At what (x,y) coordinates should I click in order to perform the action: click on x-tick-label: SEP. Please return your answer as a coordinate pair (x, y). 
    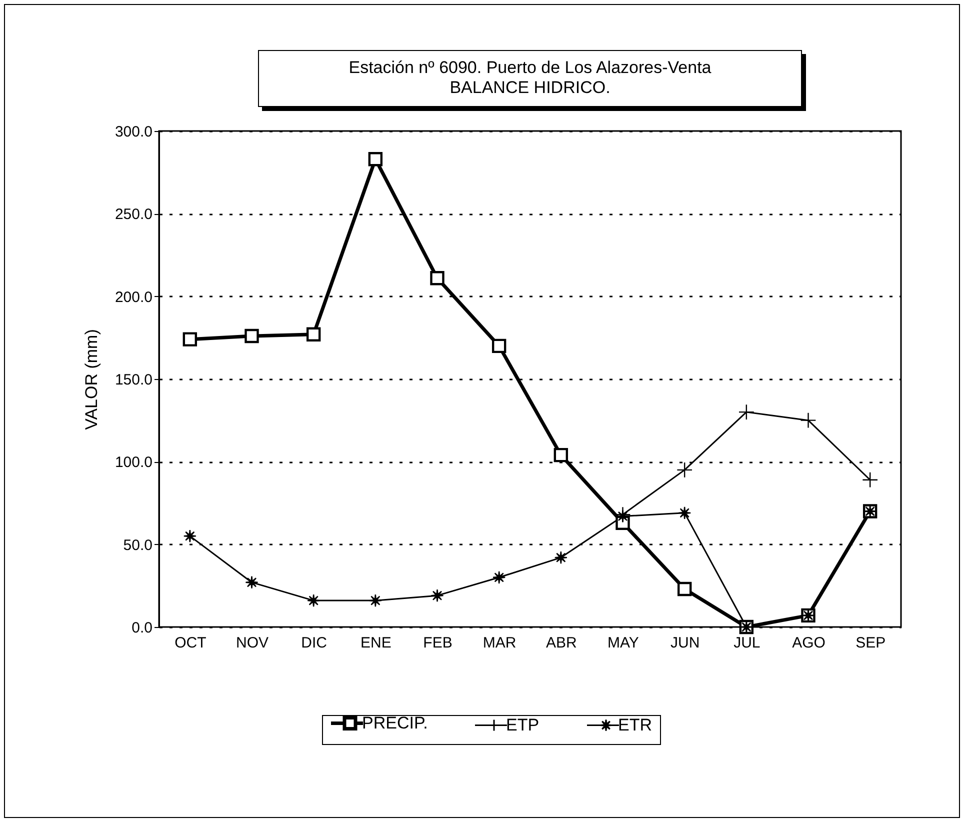
    Looking at the image, I should click on (871, 643).